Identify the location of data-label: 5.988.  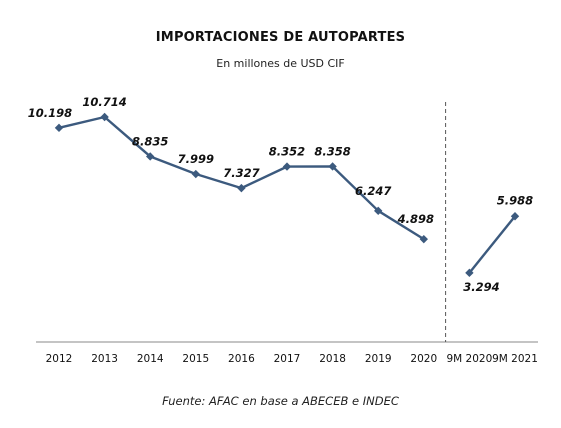
(515, 200).